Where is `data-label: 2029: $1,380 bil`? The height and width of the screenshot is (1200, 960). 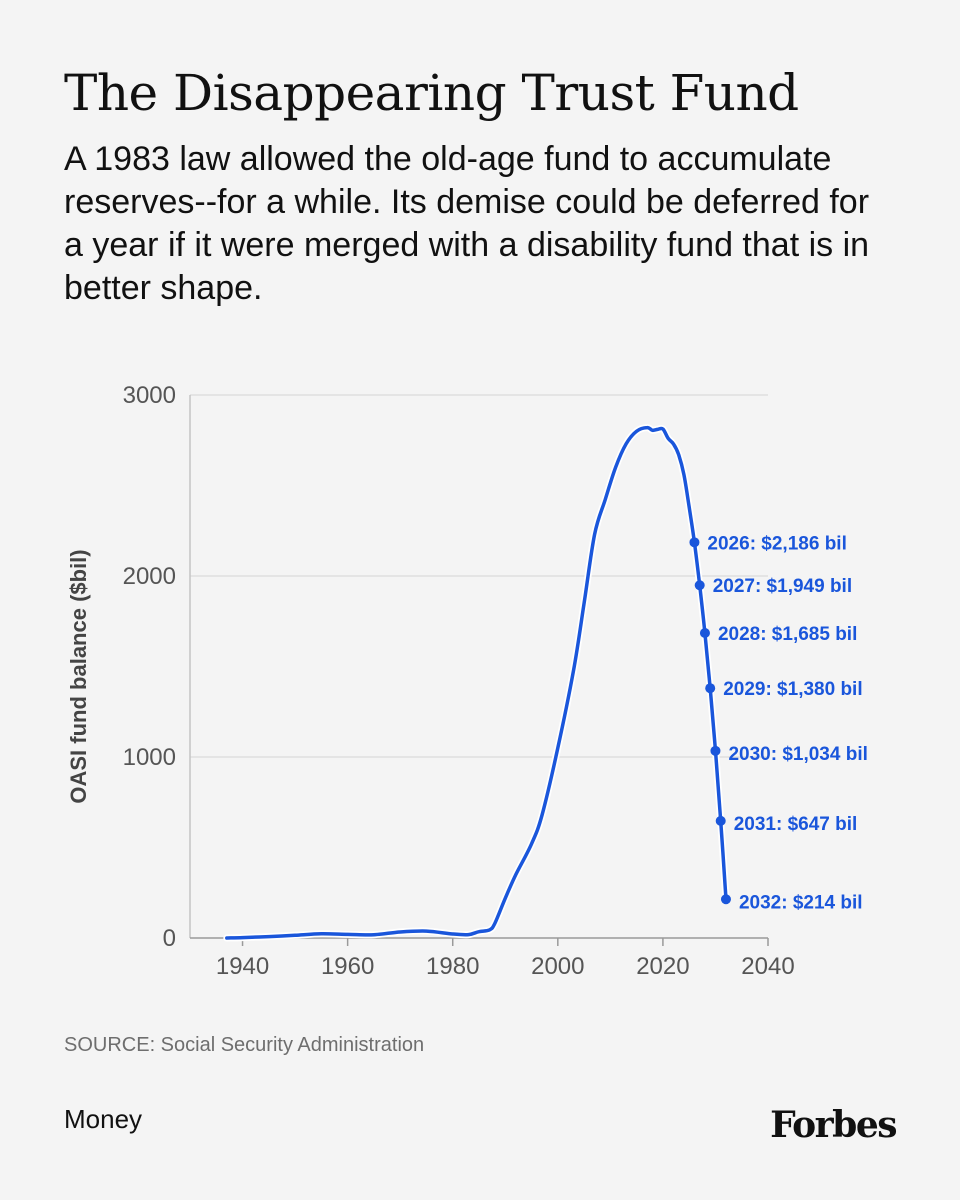 data-label: 2029: $1,380 bil is located at coordinates (792, 689).